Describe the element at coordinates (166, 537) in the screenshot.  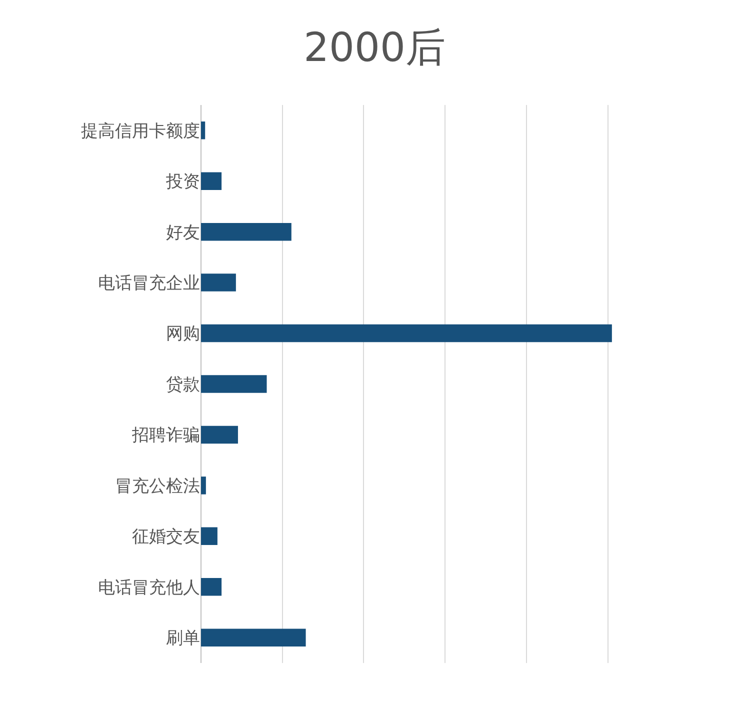
I see `y-tick-label: 征婚交友` at that location.